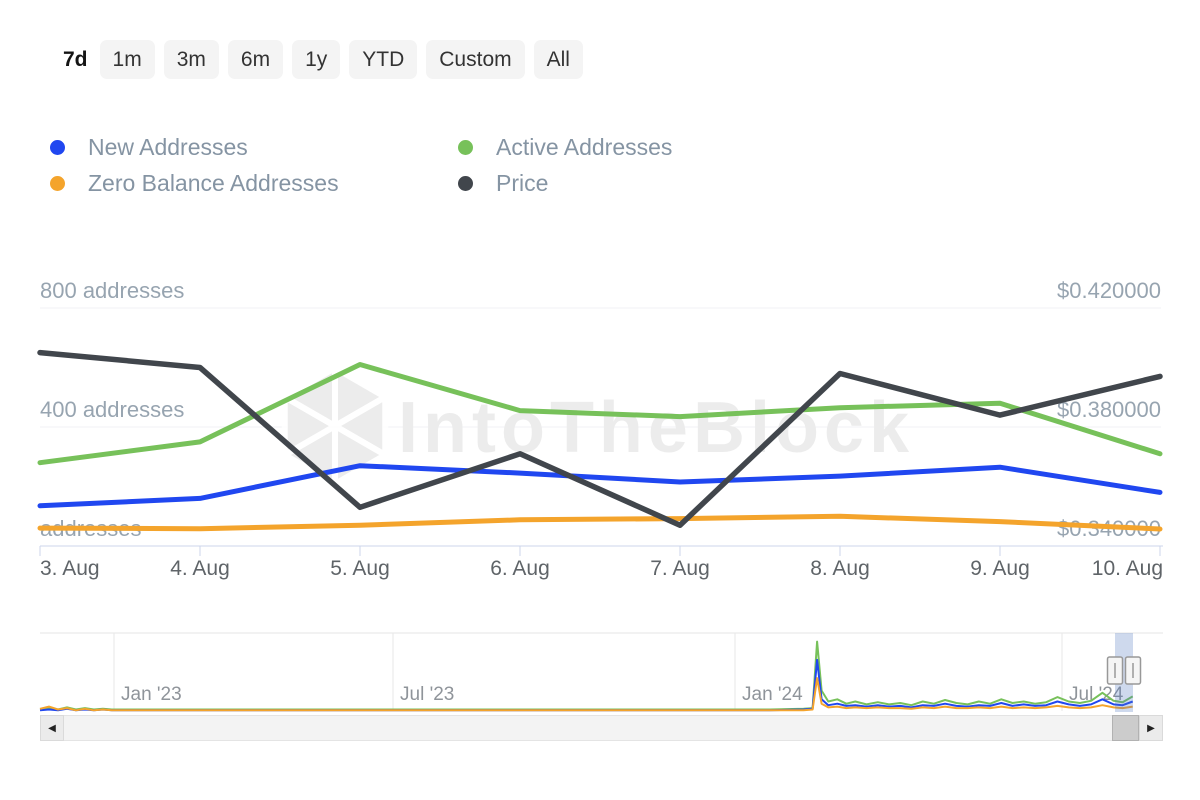  What do you see at coordinates (255, 59) in the screenshot?
I see `range-button-6m: 6m` at bounding box center [255, 59].